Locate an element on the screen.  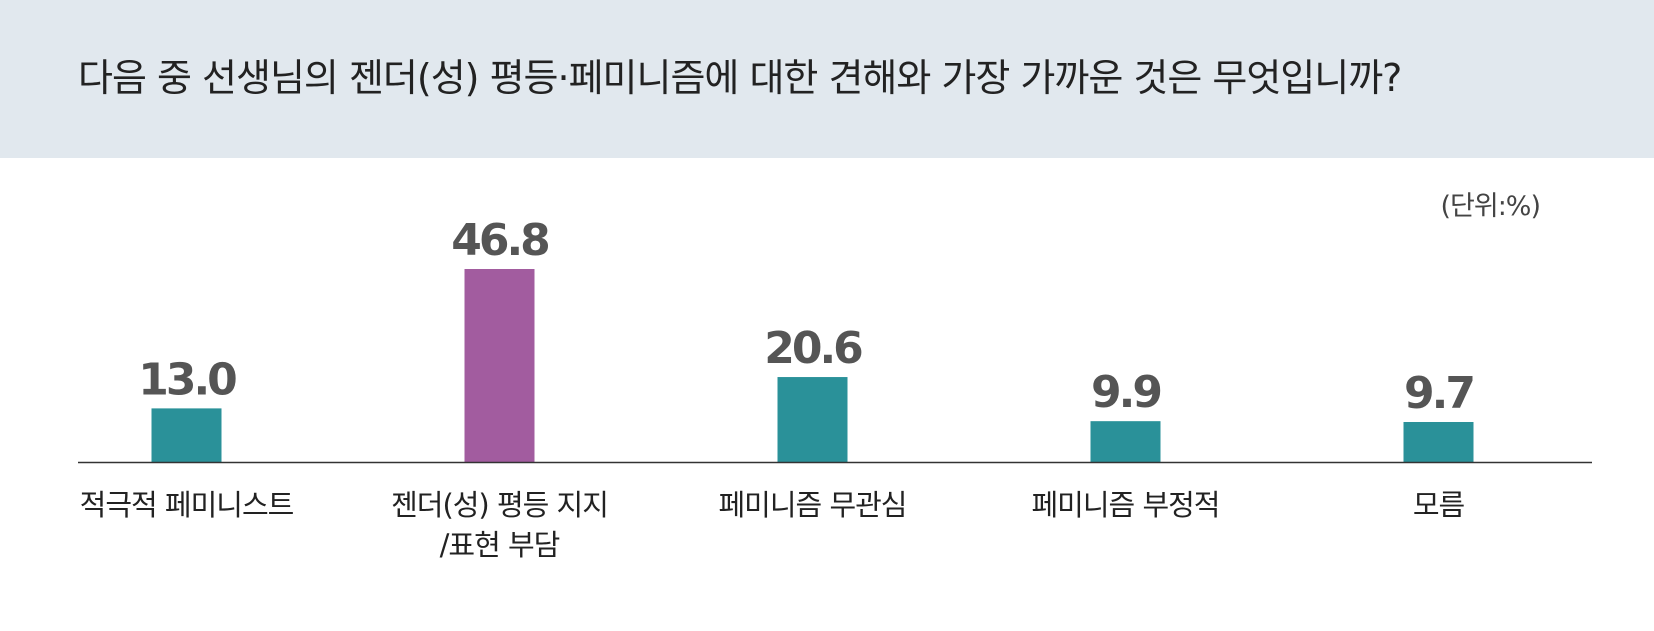
category-label-line: 적극적 페미니스트 is located at coordinates (187, 505).